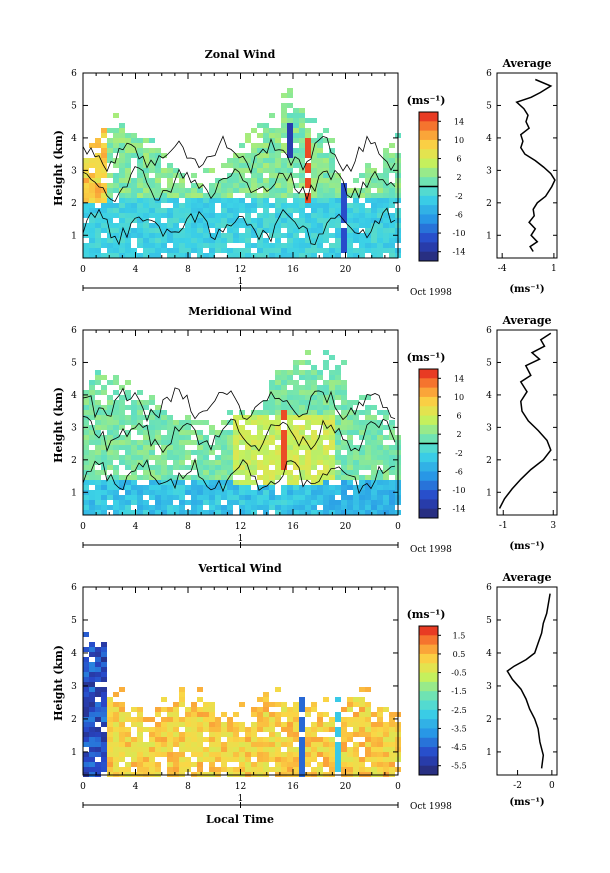 The height and width of the screenshot is (873, 610). I want to click on y-tick-label: 5, so click(74, 106).